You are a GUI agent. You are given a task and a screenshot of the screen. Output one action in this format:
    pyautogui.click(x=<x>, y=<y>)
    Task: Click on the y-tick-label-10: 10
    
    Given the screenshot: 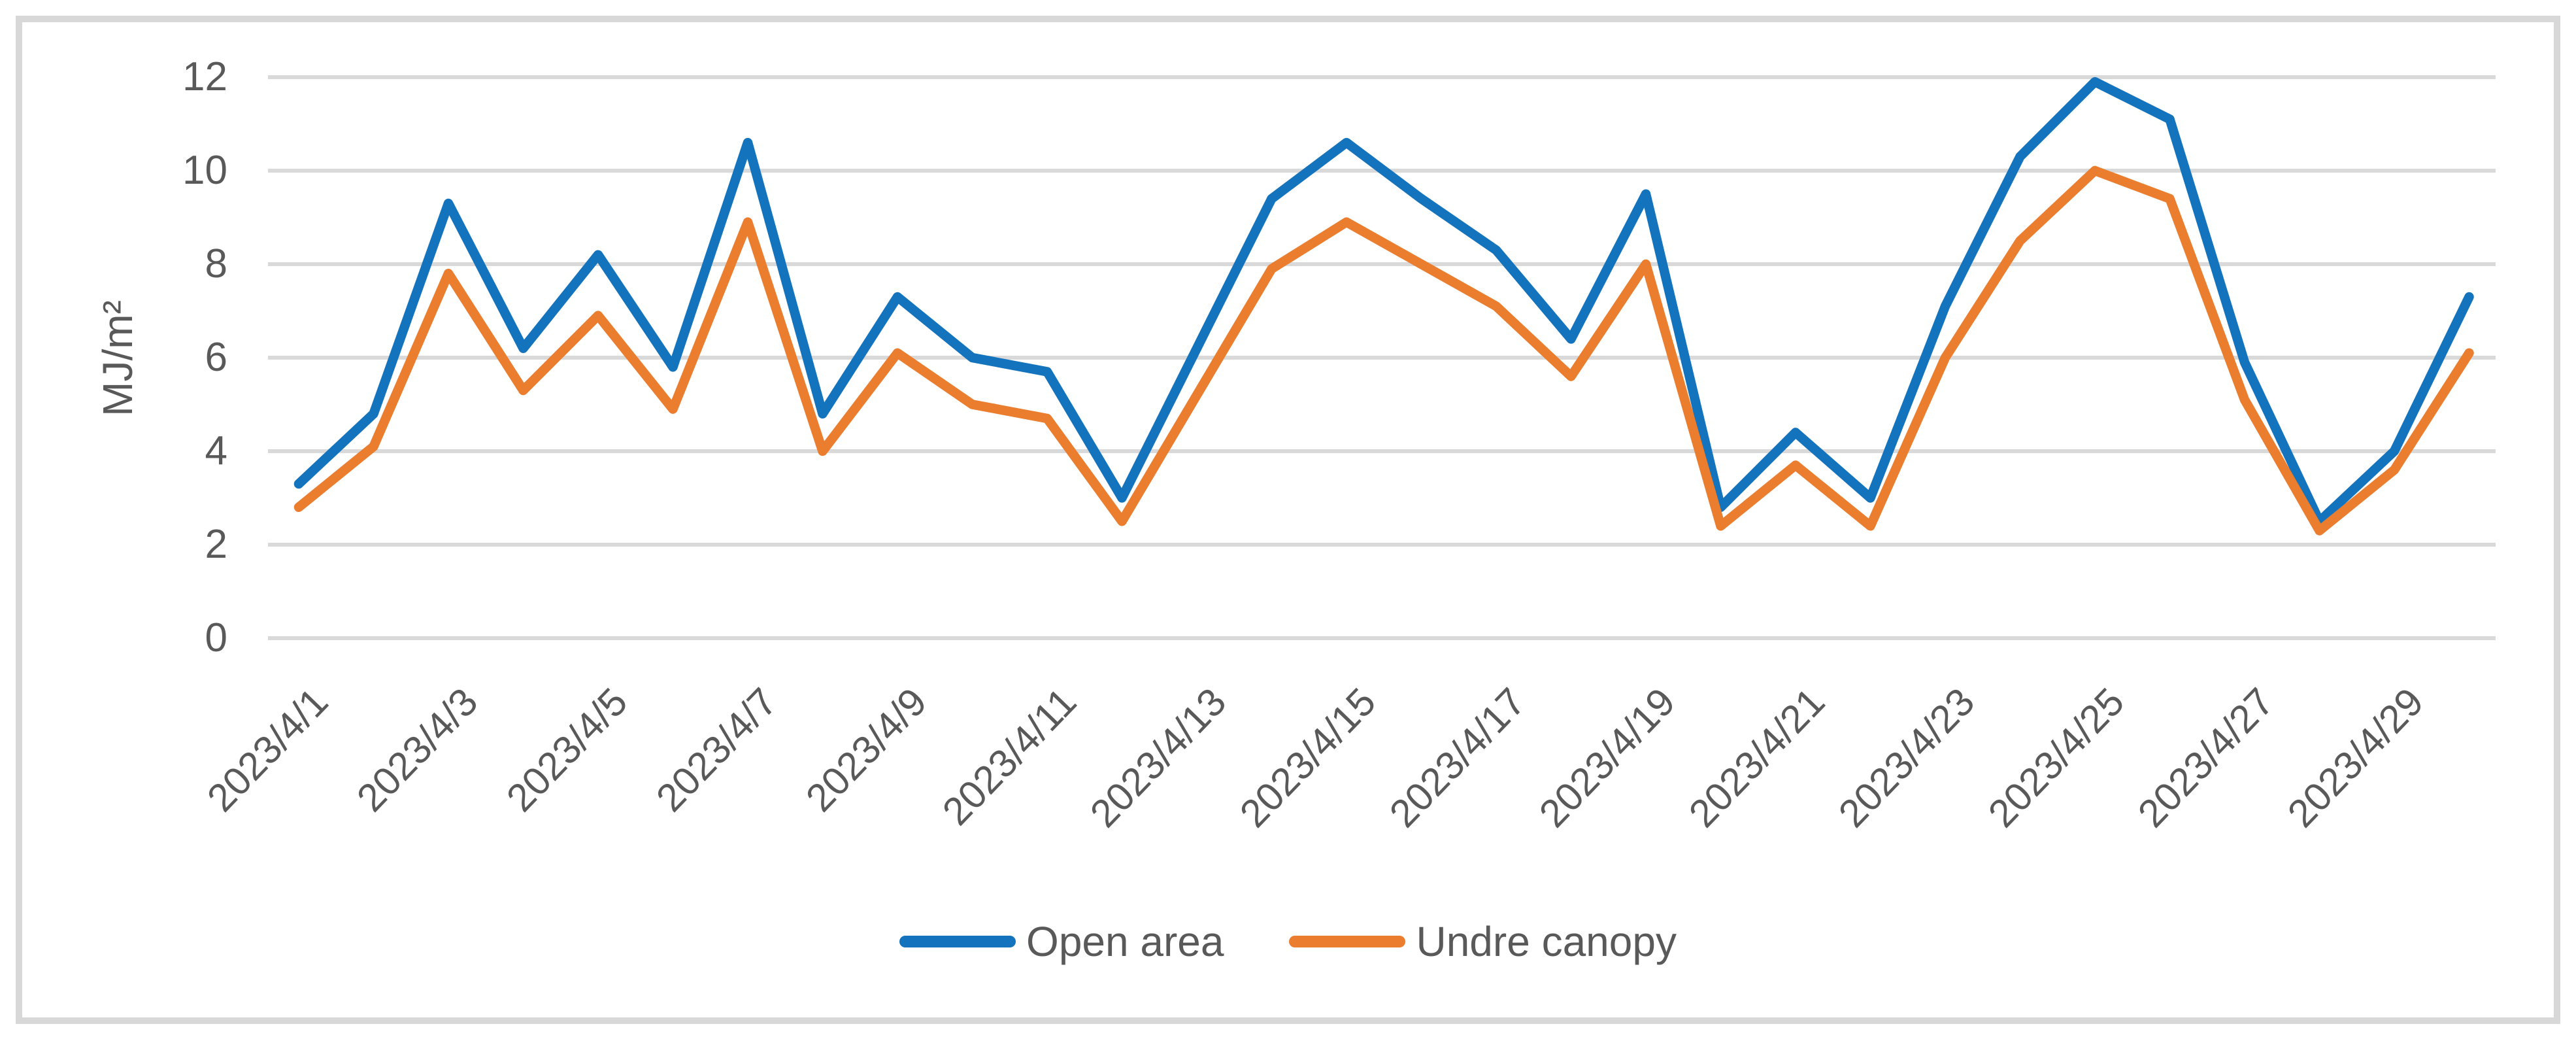 What is the action you would take?
    pyautogui.click(x=204, y=170)
    